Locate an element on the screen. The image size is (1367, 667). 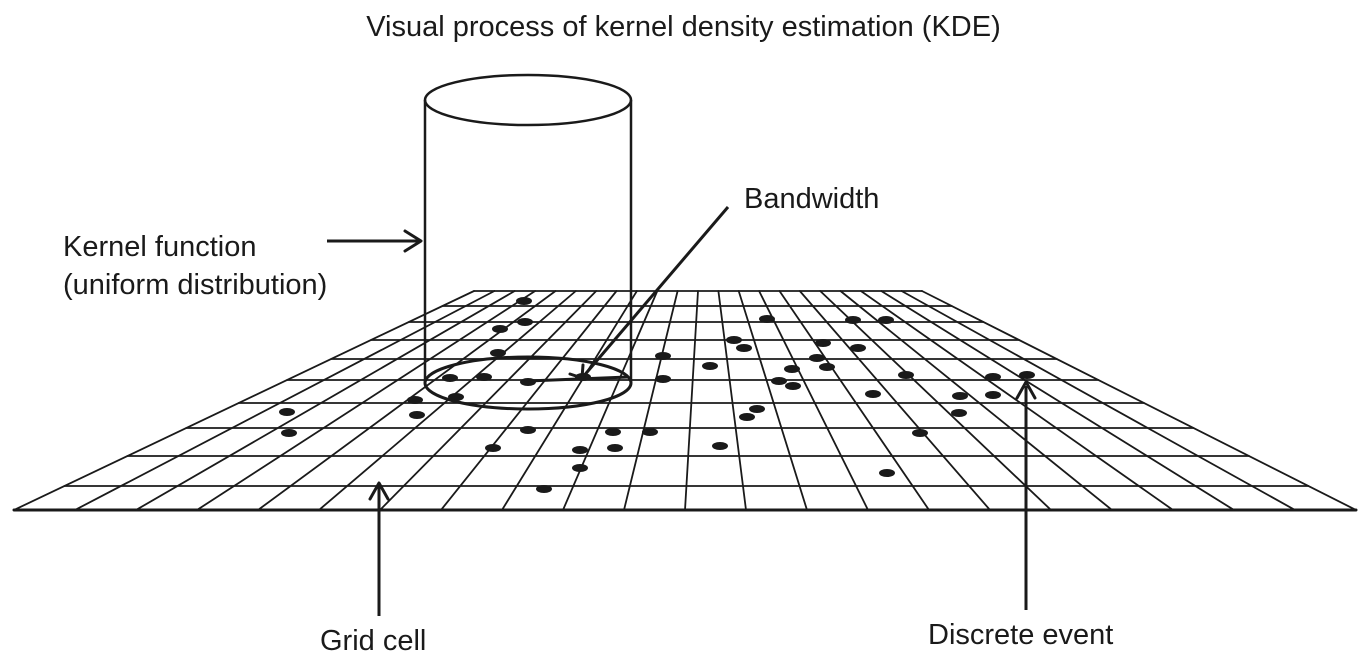
bandwidth-label: Bandwidth is located at coordinates (812, 199).